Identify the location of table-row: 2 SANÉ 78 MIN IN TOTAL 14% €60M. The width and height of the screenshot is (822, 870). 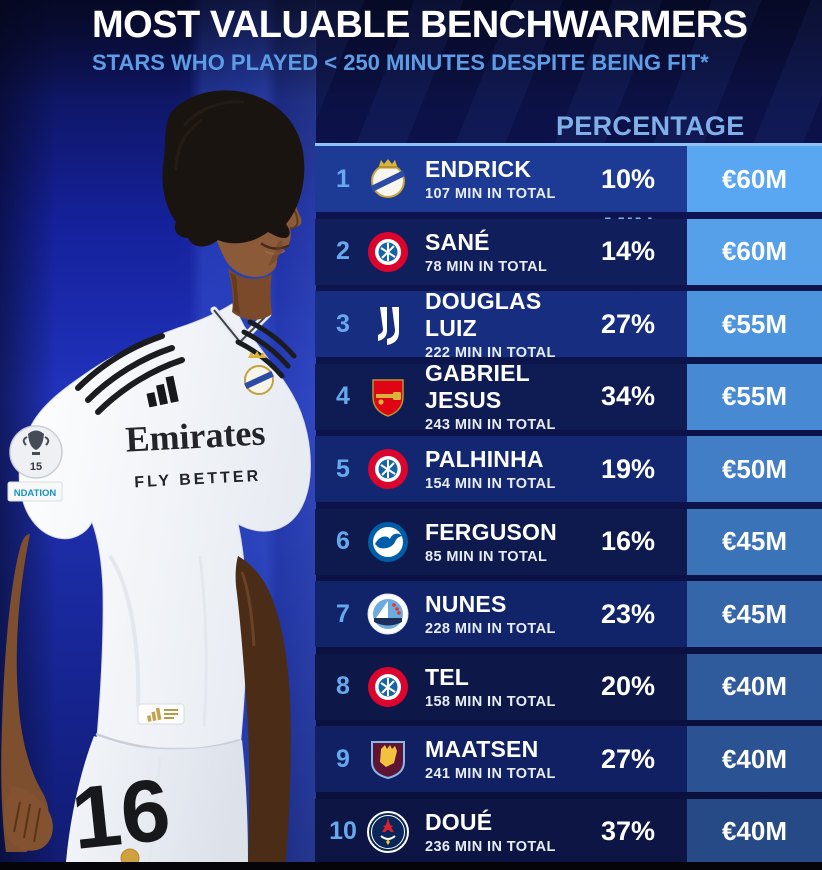
(568, 251).